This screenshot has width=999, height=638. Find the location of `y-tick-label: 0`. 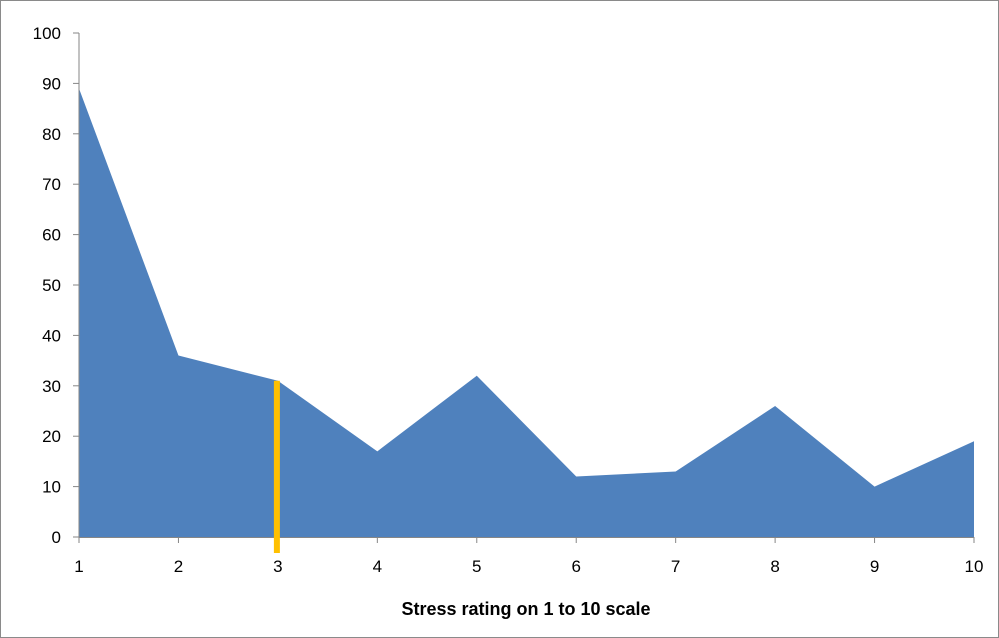

y-tick-label: 0 is located at coordinates (56, 537).